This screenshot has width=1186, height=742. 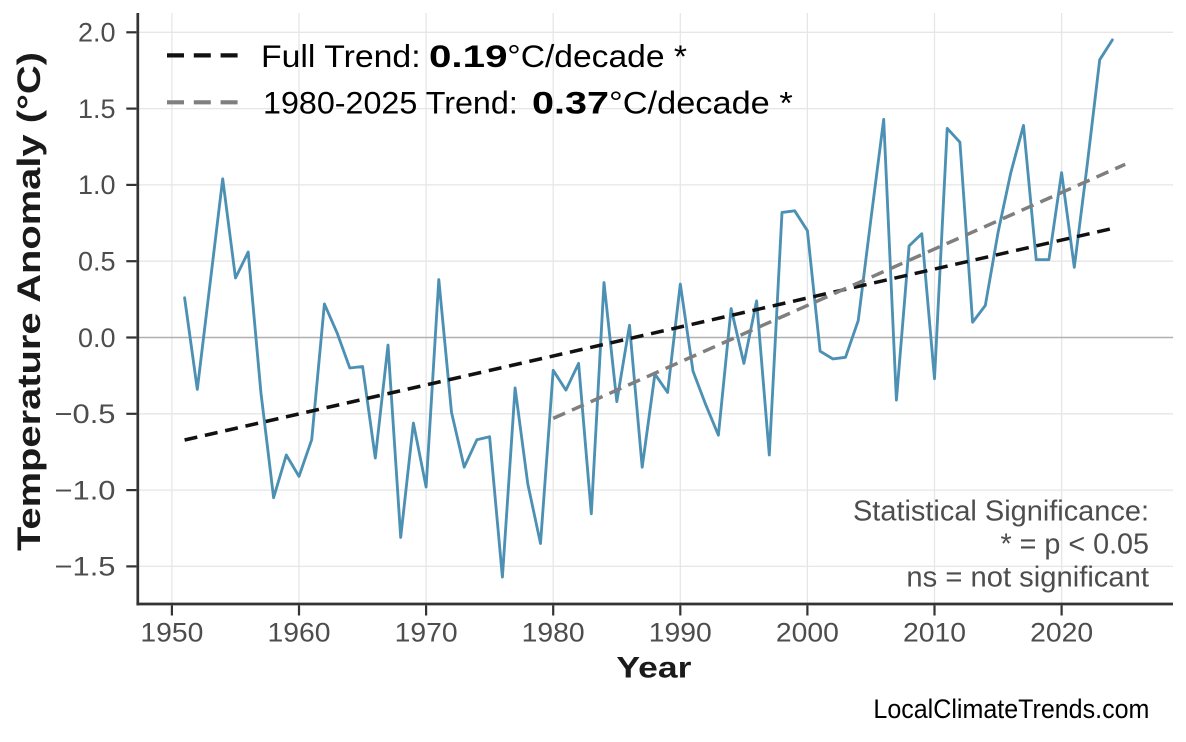 What do you see at coordinates (97, 33) in the screenshot?
I see `svg-text: 2.0` at bounding box center [97, 33].